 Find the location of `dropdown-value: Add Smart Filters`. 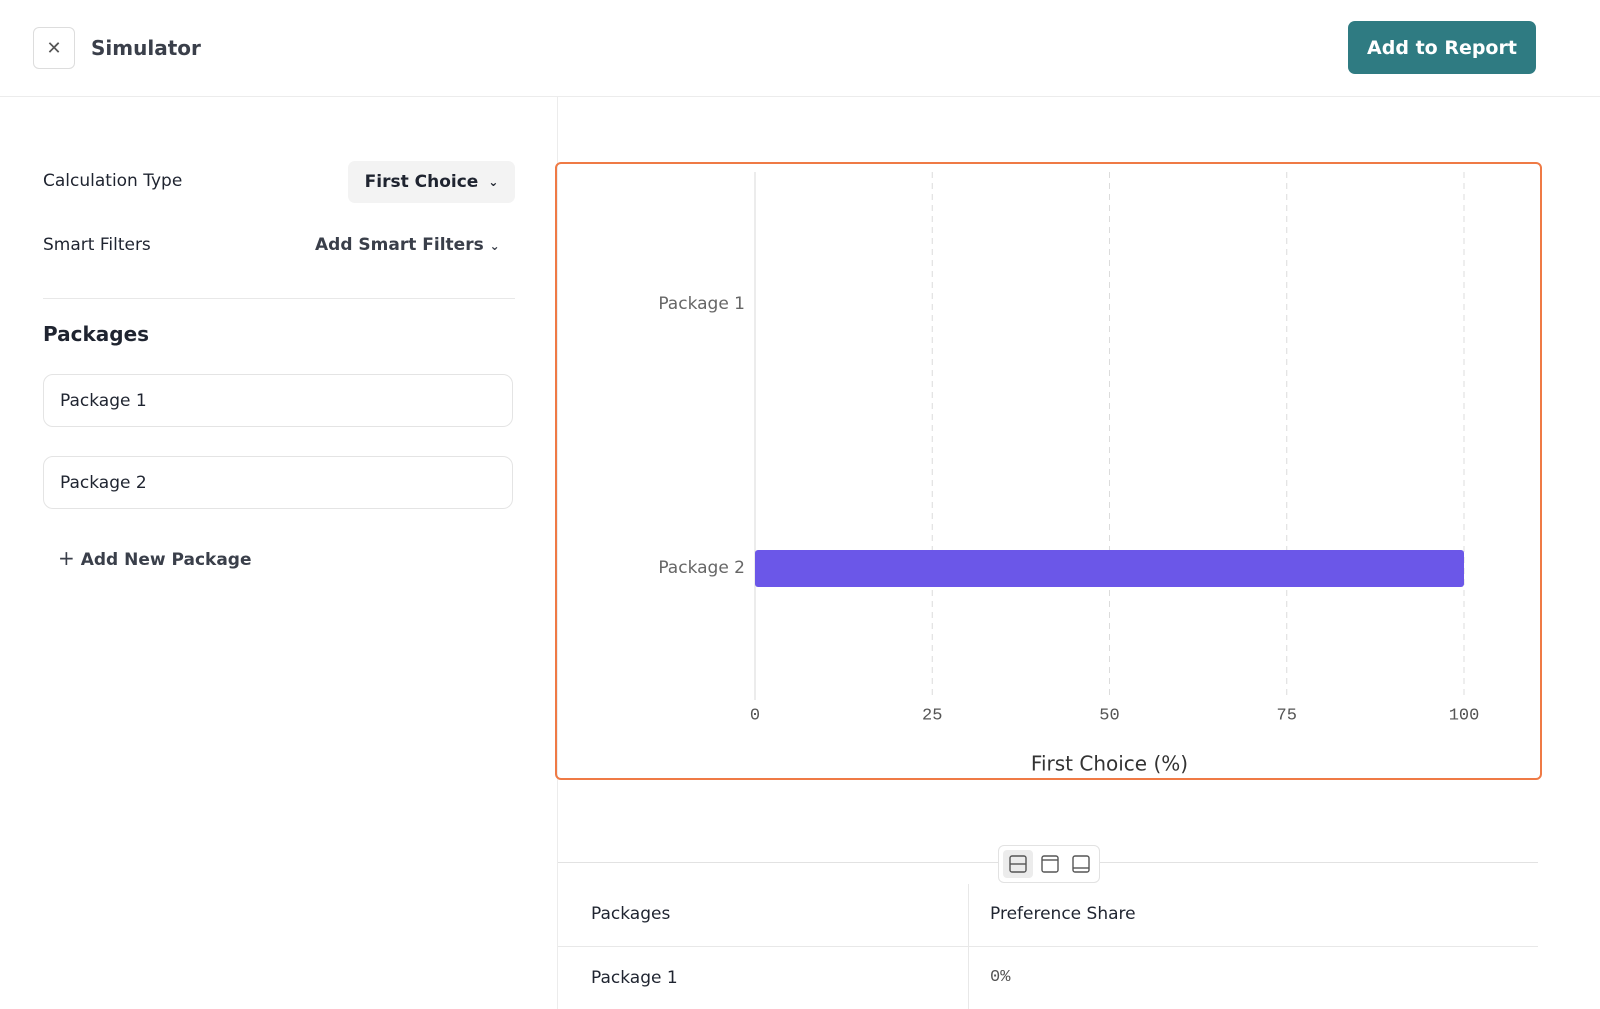

dropdown-value: Add Smart Filters is located at coordinates (399, 245).